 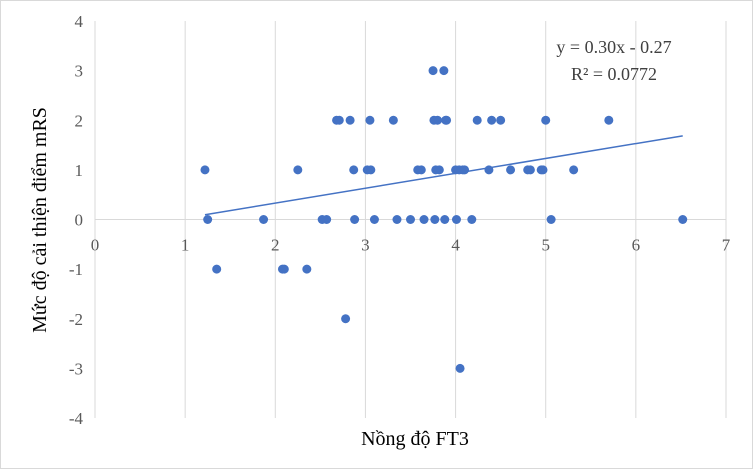 I want to click on x-axis-title: Nồng độ FT3, so click(x=415, y=439).